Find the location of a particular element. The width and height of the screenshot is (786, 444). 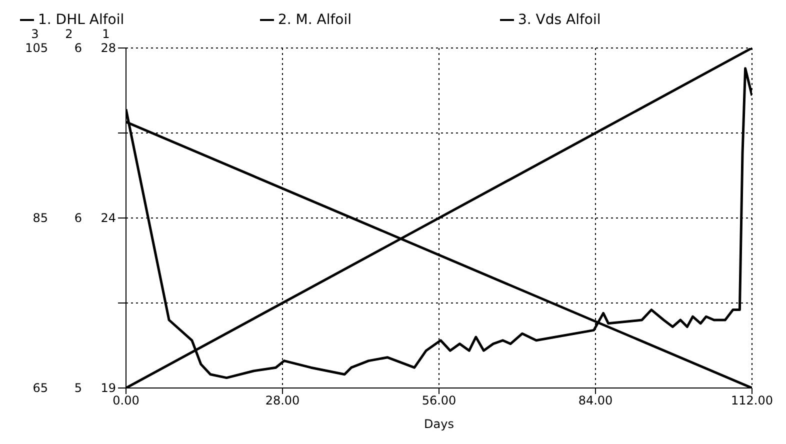

y3-axis-title: 3 is located at coordinates (35, 34).